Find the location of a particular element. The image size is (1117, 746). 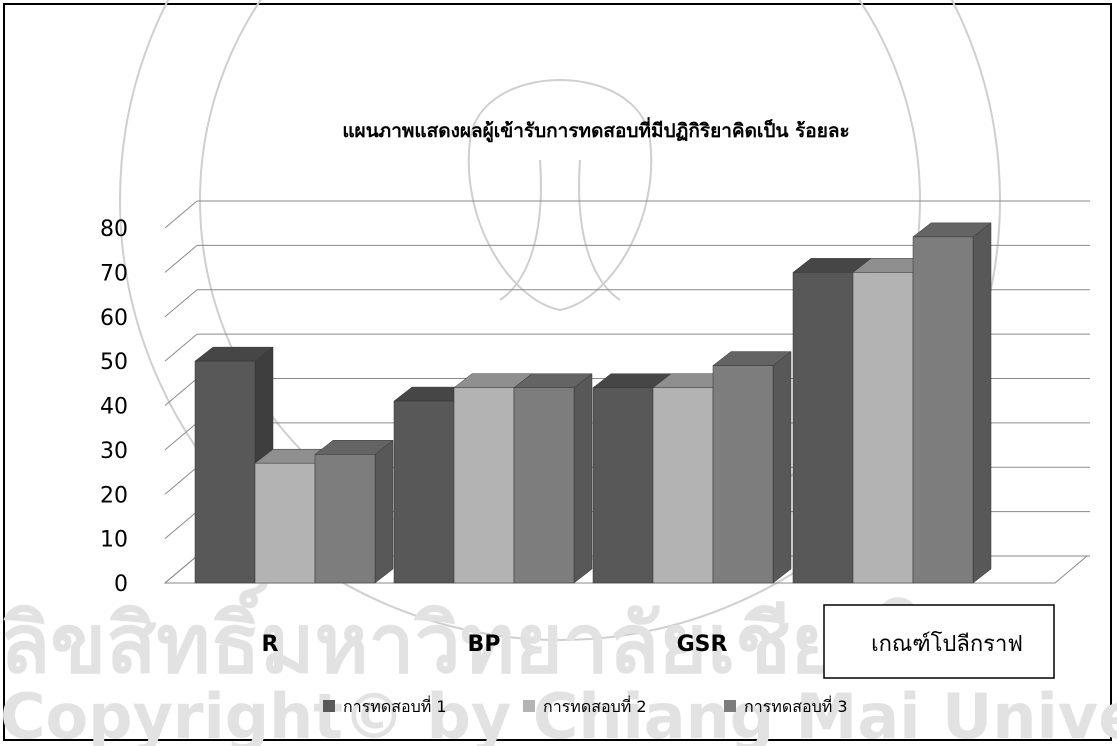

category-label: BP is located at coordinates (484, 644).